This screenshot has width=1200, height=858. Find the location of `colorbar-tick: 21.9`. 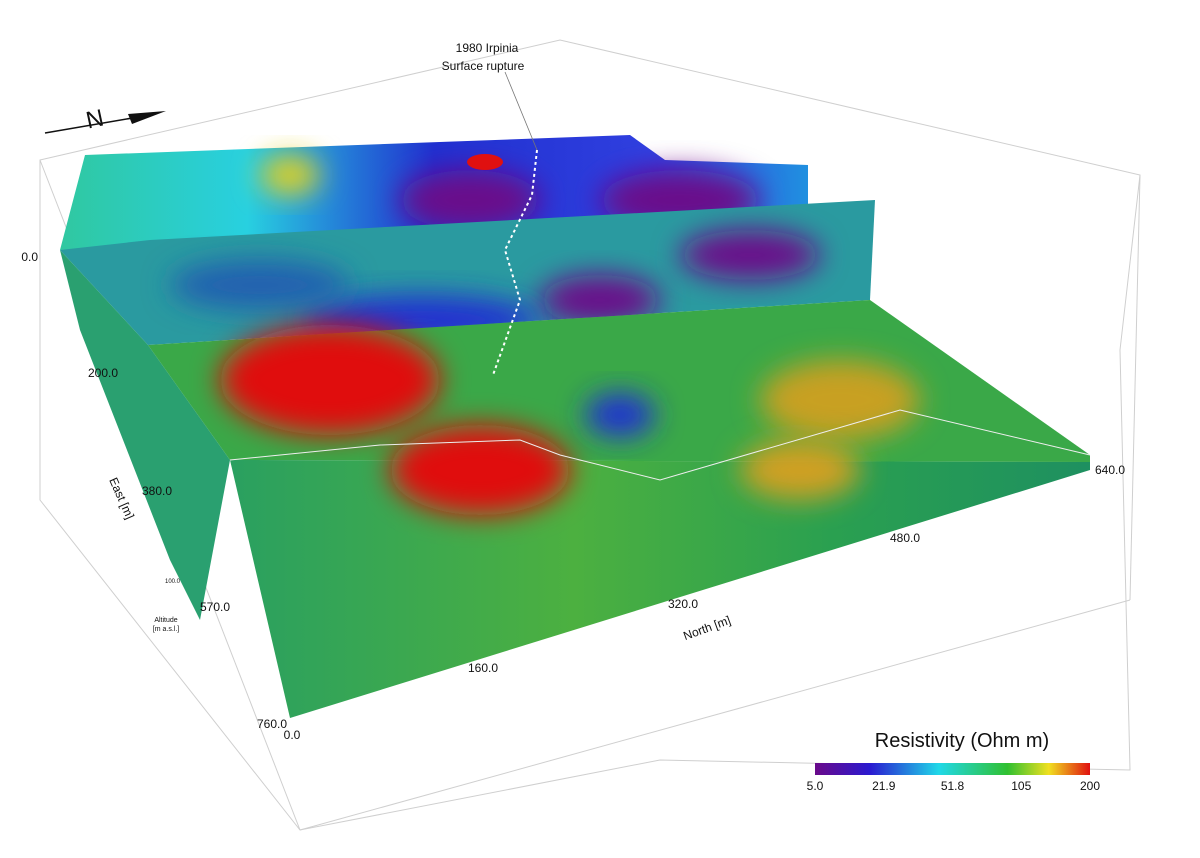

colorbar-tick: 21.9 is located at coordinates (884, 786).